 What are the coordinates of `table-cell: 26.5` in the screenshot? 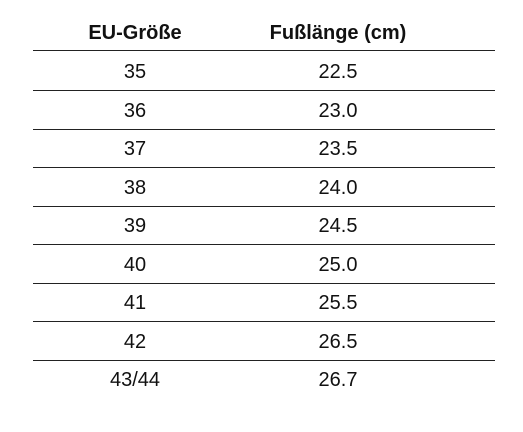 It's located at (338, 341).